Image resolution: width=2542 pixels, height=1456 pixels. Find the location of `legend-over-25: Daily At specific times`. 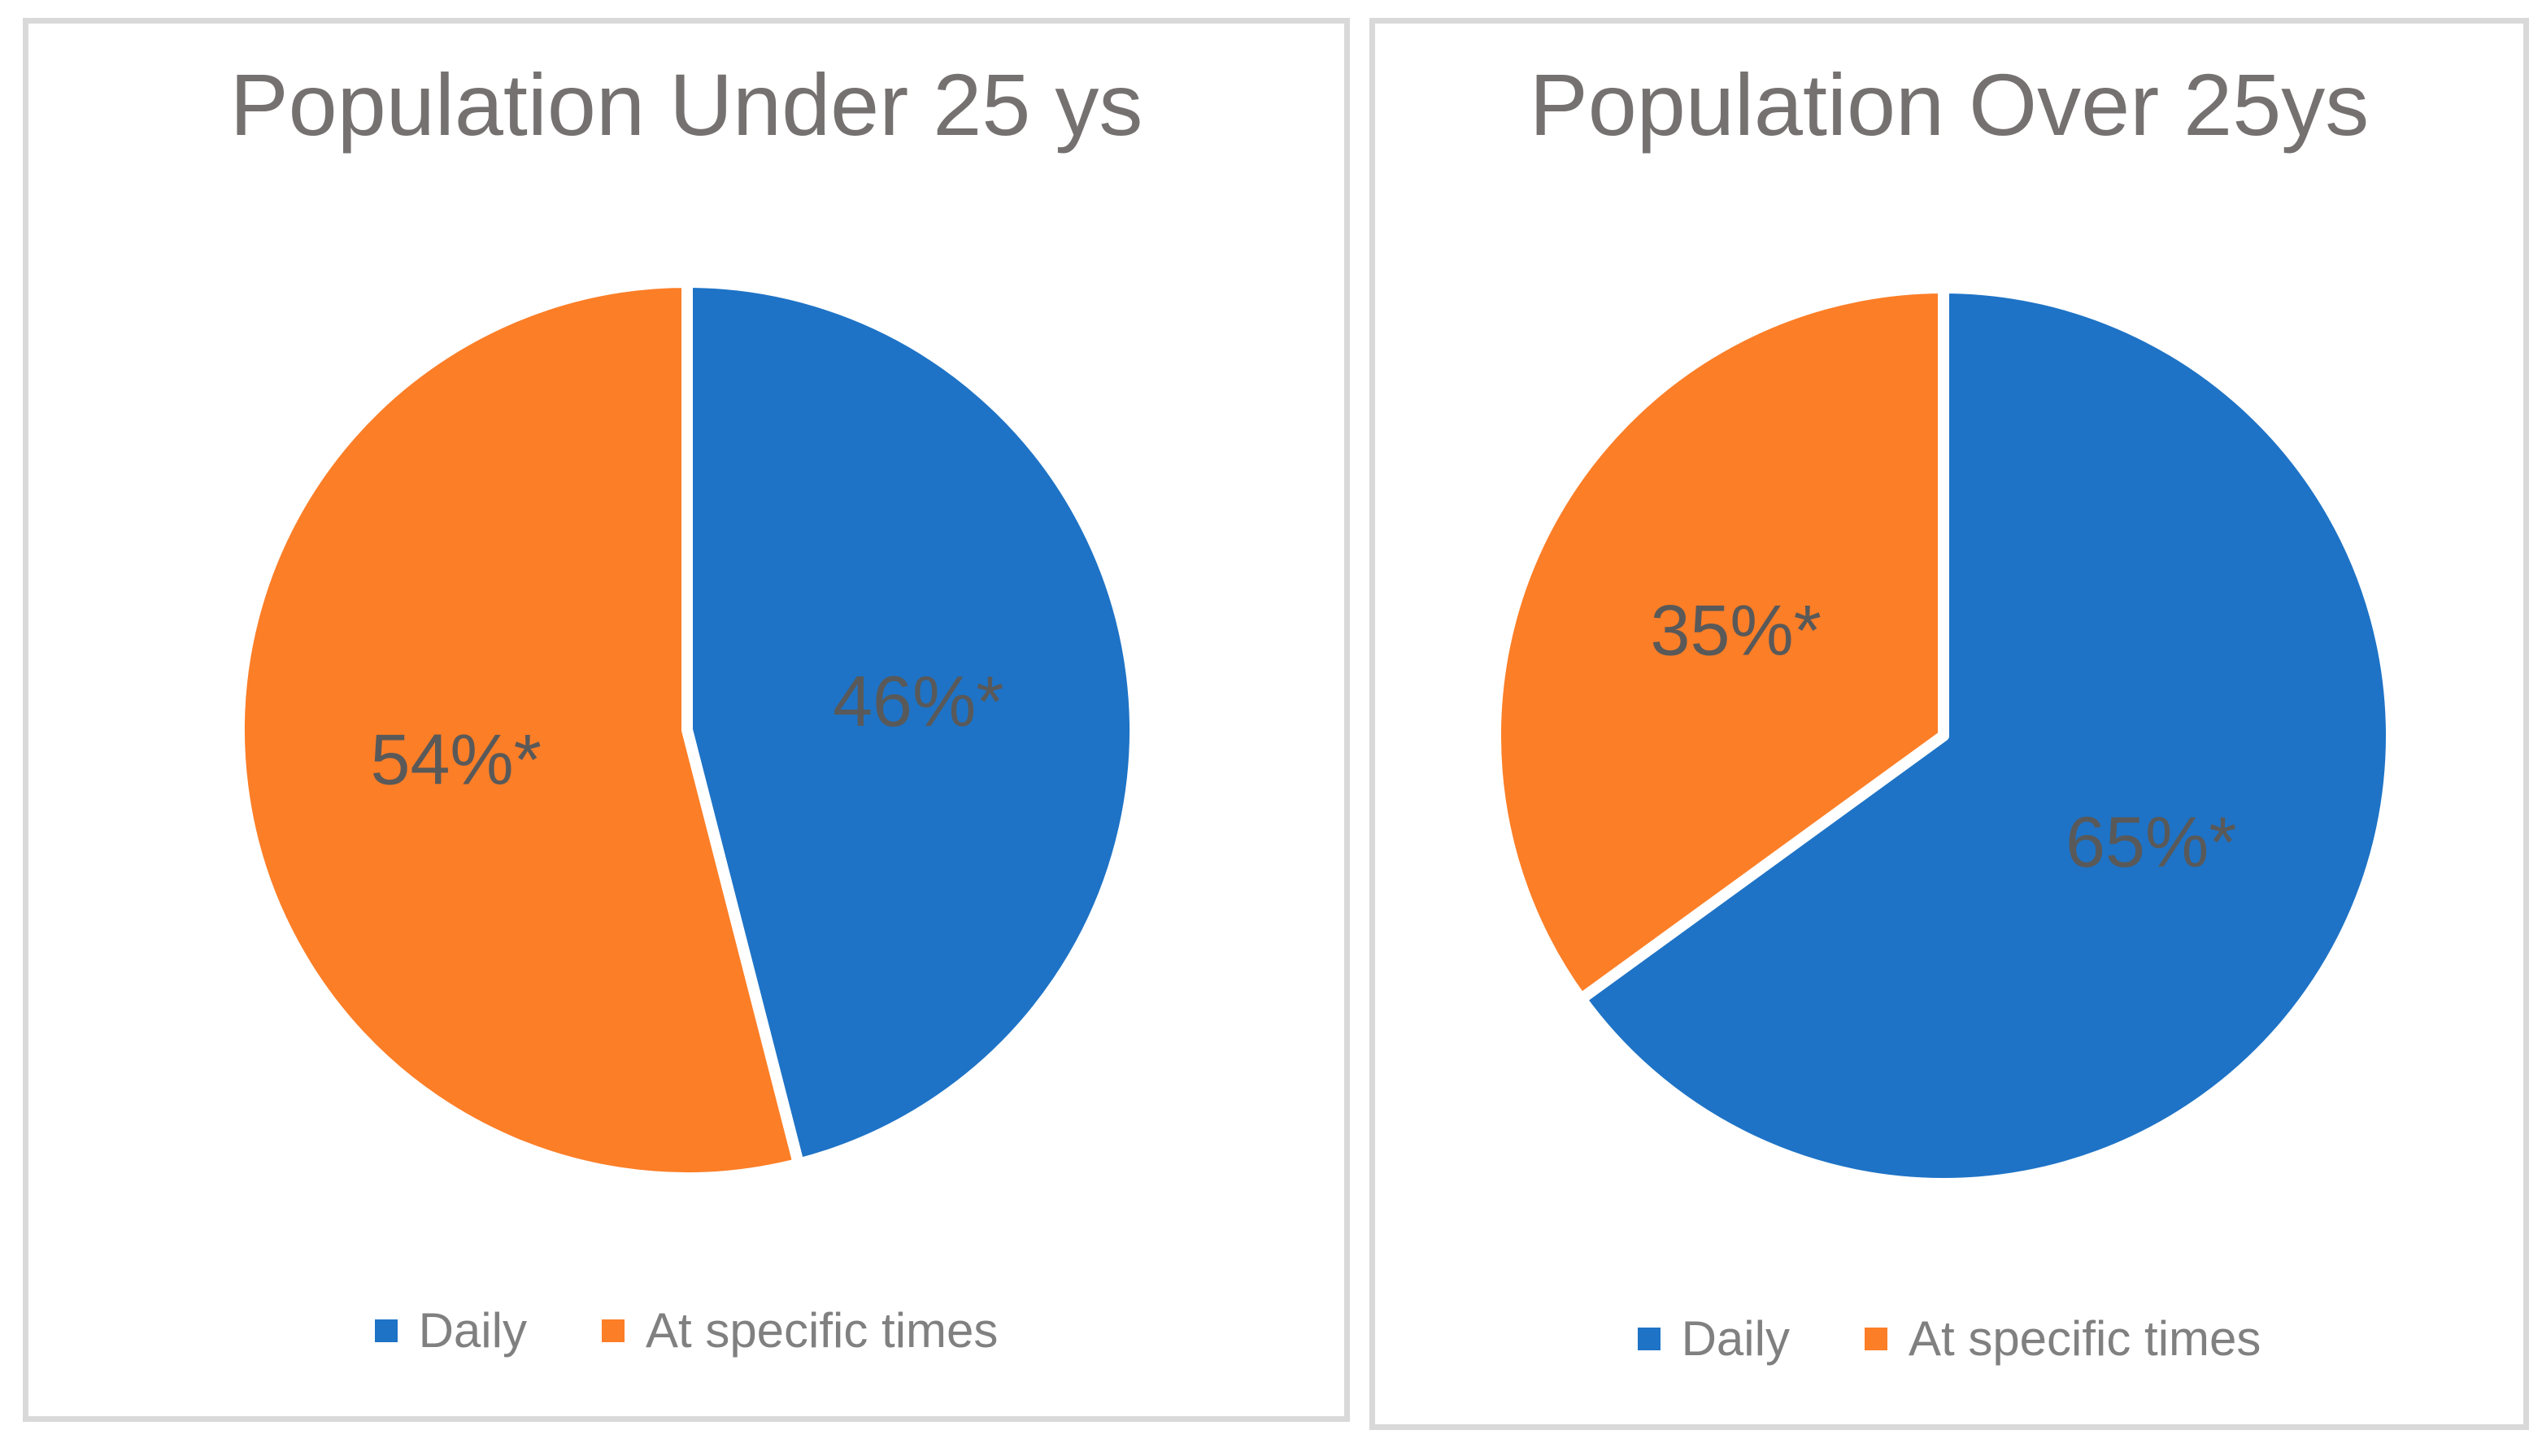

legend-over-25: Daily At specific times is located at coordinates (1949, 1339).